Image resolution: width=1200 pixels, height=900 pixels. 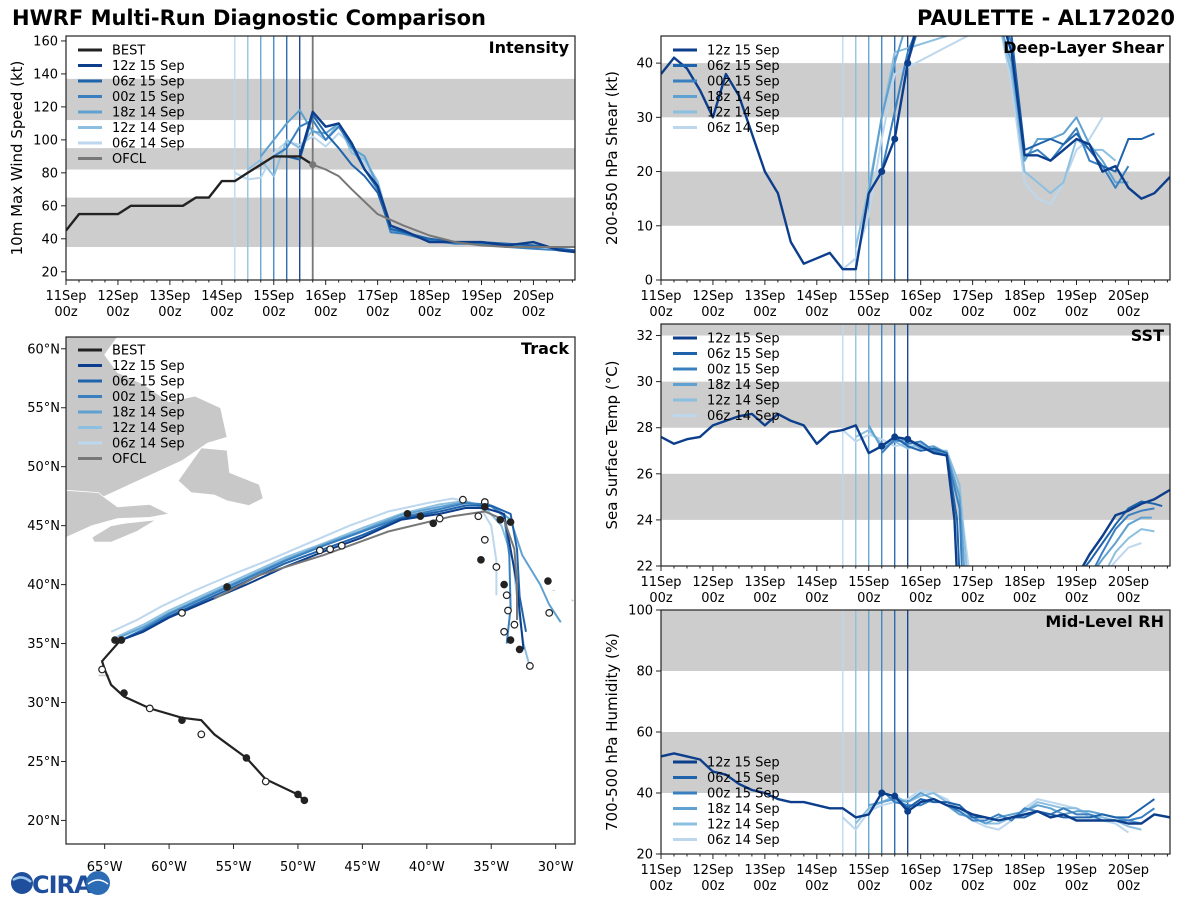 I want to click on y-tick-label: 140, so click(x=45, y=74).